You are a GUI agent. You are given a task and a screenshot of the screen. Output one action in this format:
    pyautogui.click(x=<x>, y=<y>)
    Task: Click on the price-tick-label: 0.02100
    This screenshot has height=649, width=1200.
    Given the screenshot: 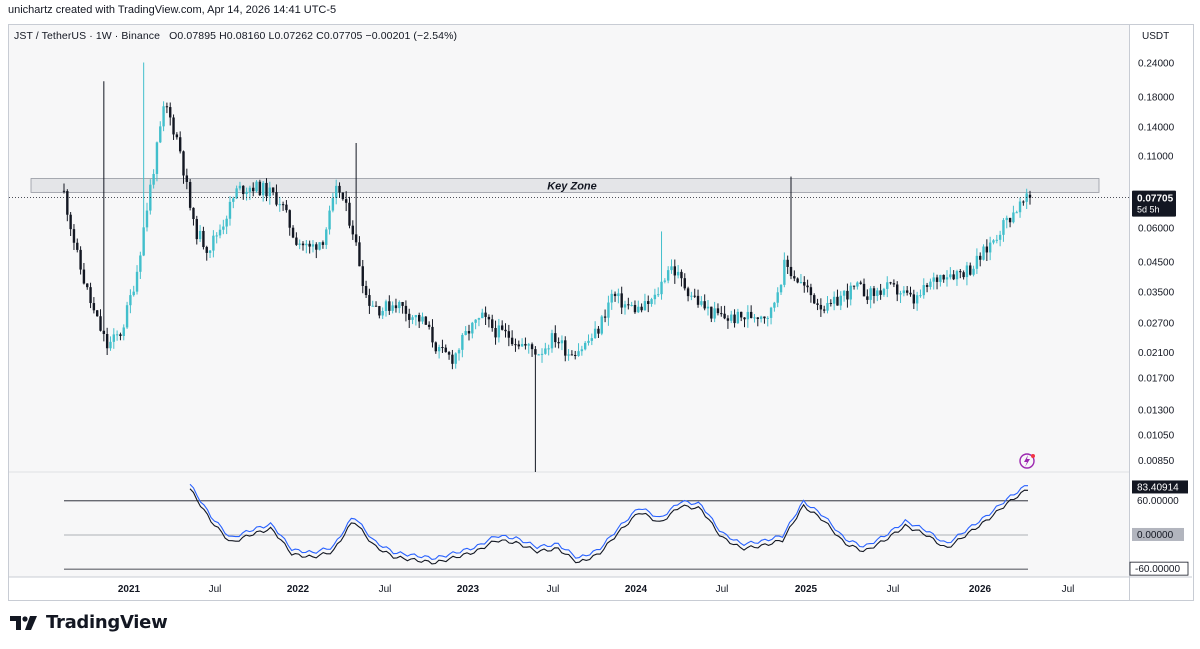 What is the action you would take?
    pyautogui.click(x=1156, y=353)
    